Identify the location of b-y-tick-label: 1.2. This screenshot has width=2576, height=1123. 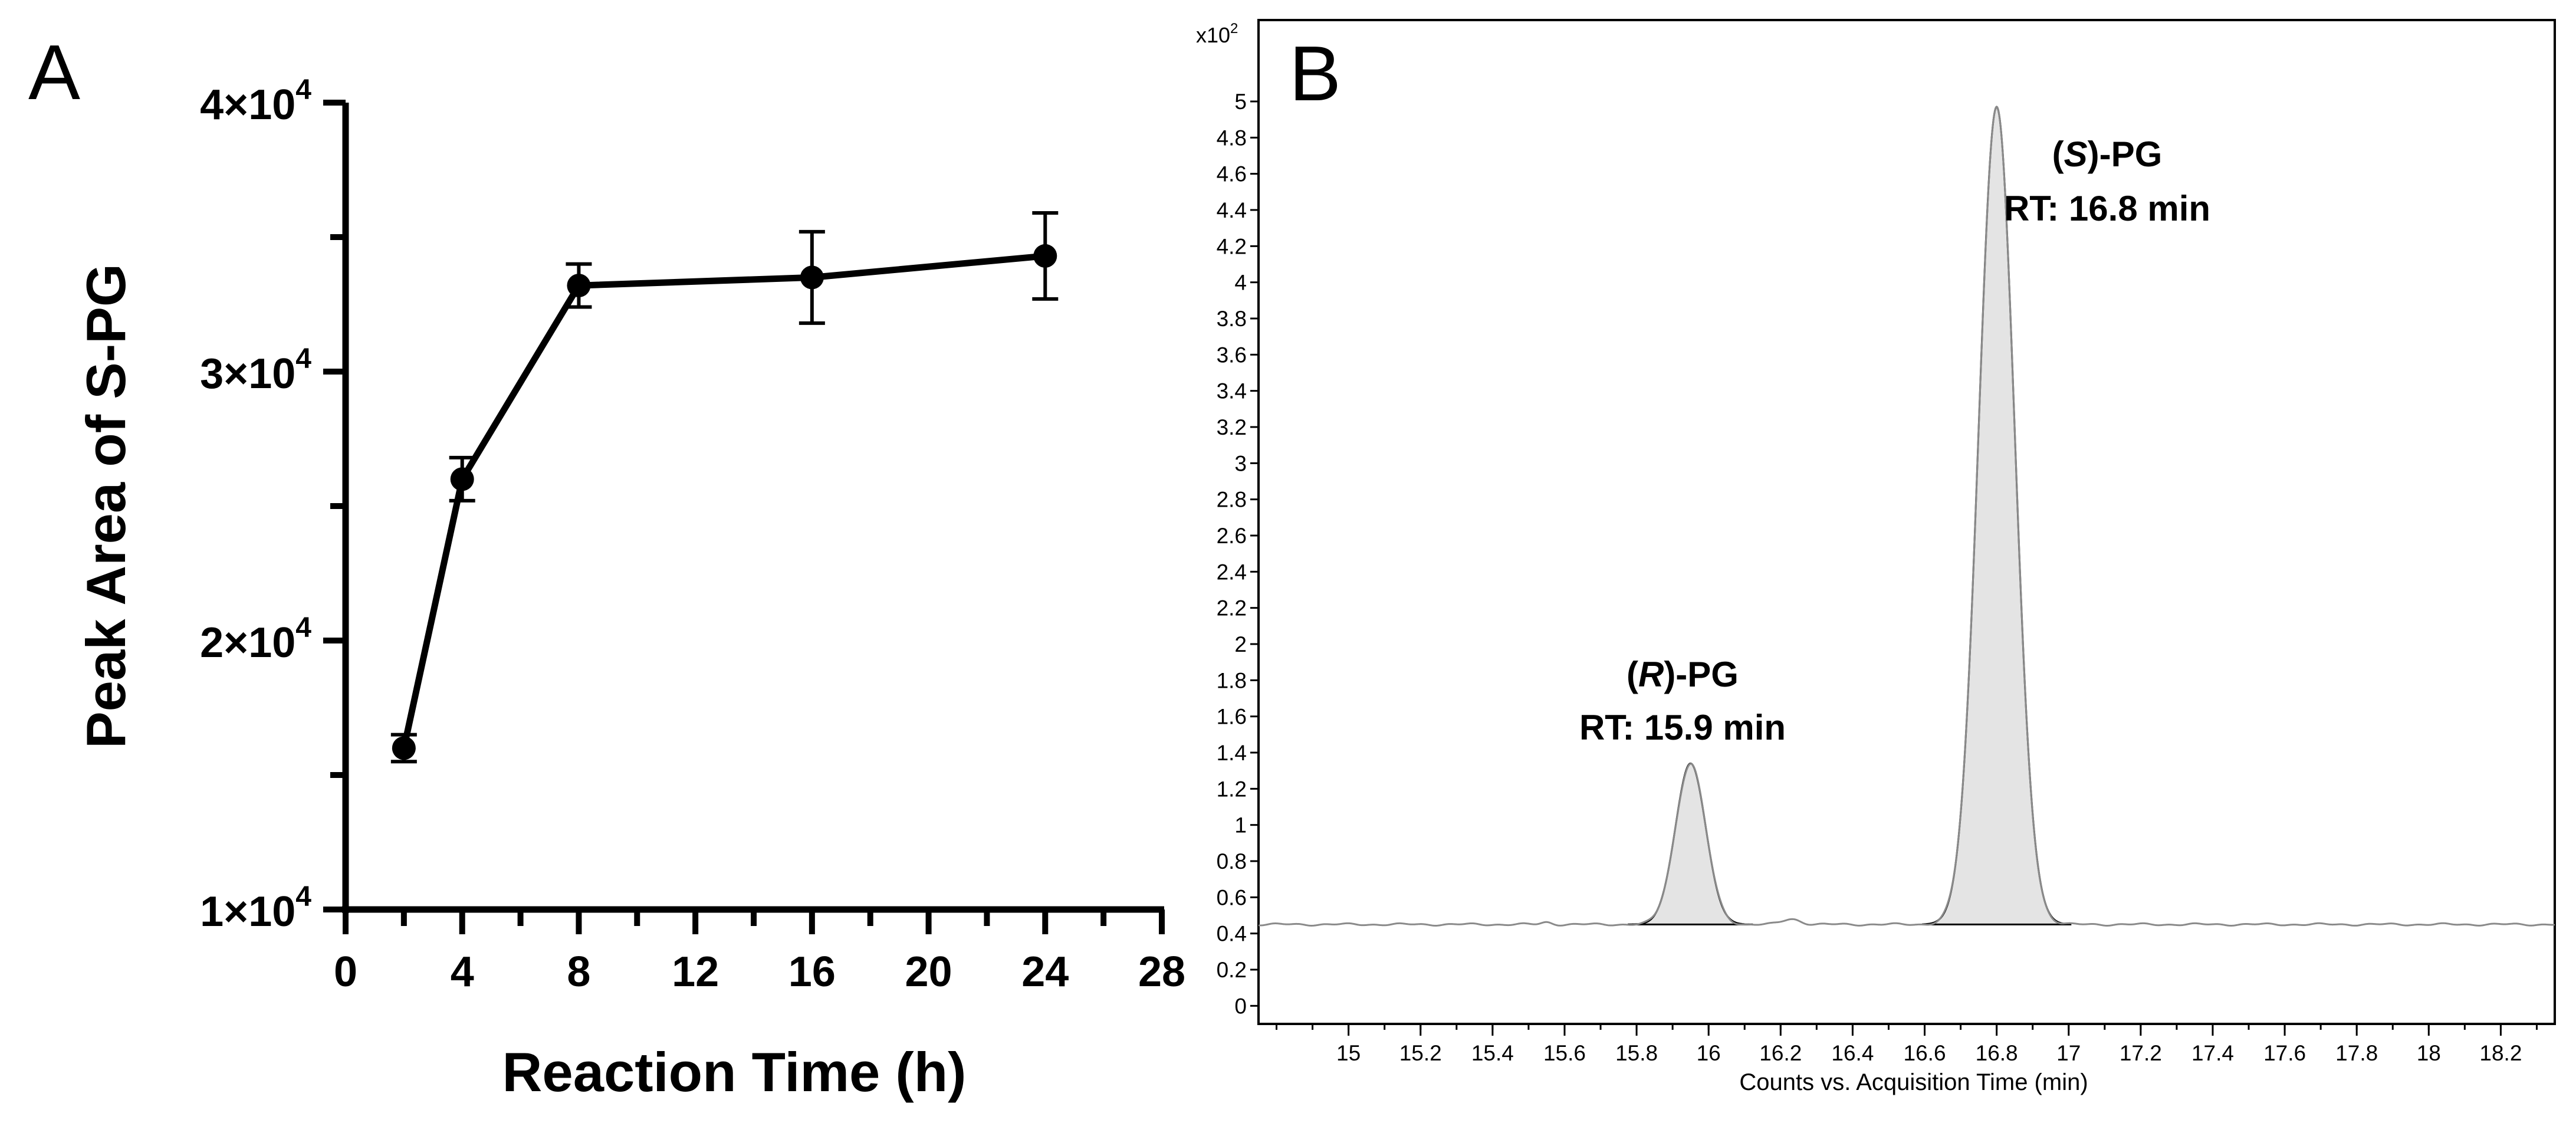
(1232, 789).